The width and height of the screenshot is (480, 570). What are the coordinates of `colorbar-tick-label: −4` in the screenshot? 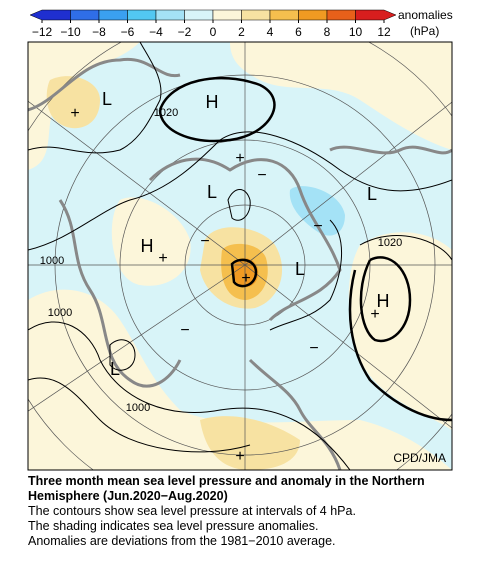 It's located at (156, 32).